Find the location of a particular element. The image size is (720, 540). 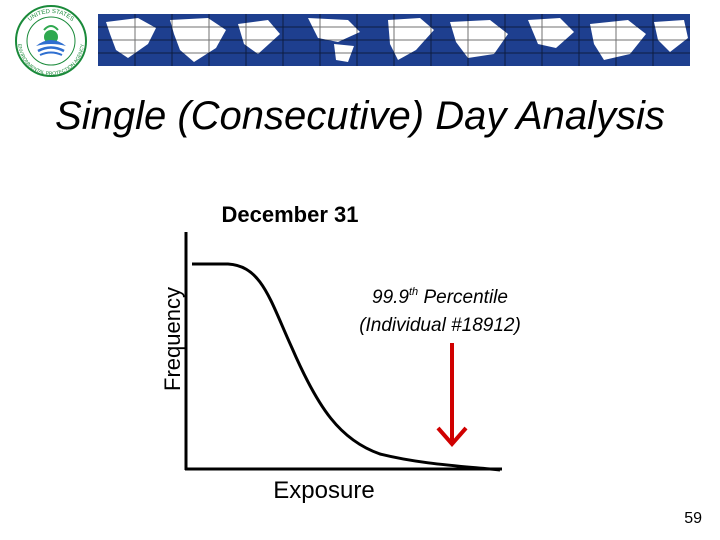

percentile-annotation-line1: 99.9th Percentile is located at coordinates (440, 297).